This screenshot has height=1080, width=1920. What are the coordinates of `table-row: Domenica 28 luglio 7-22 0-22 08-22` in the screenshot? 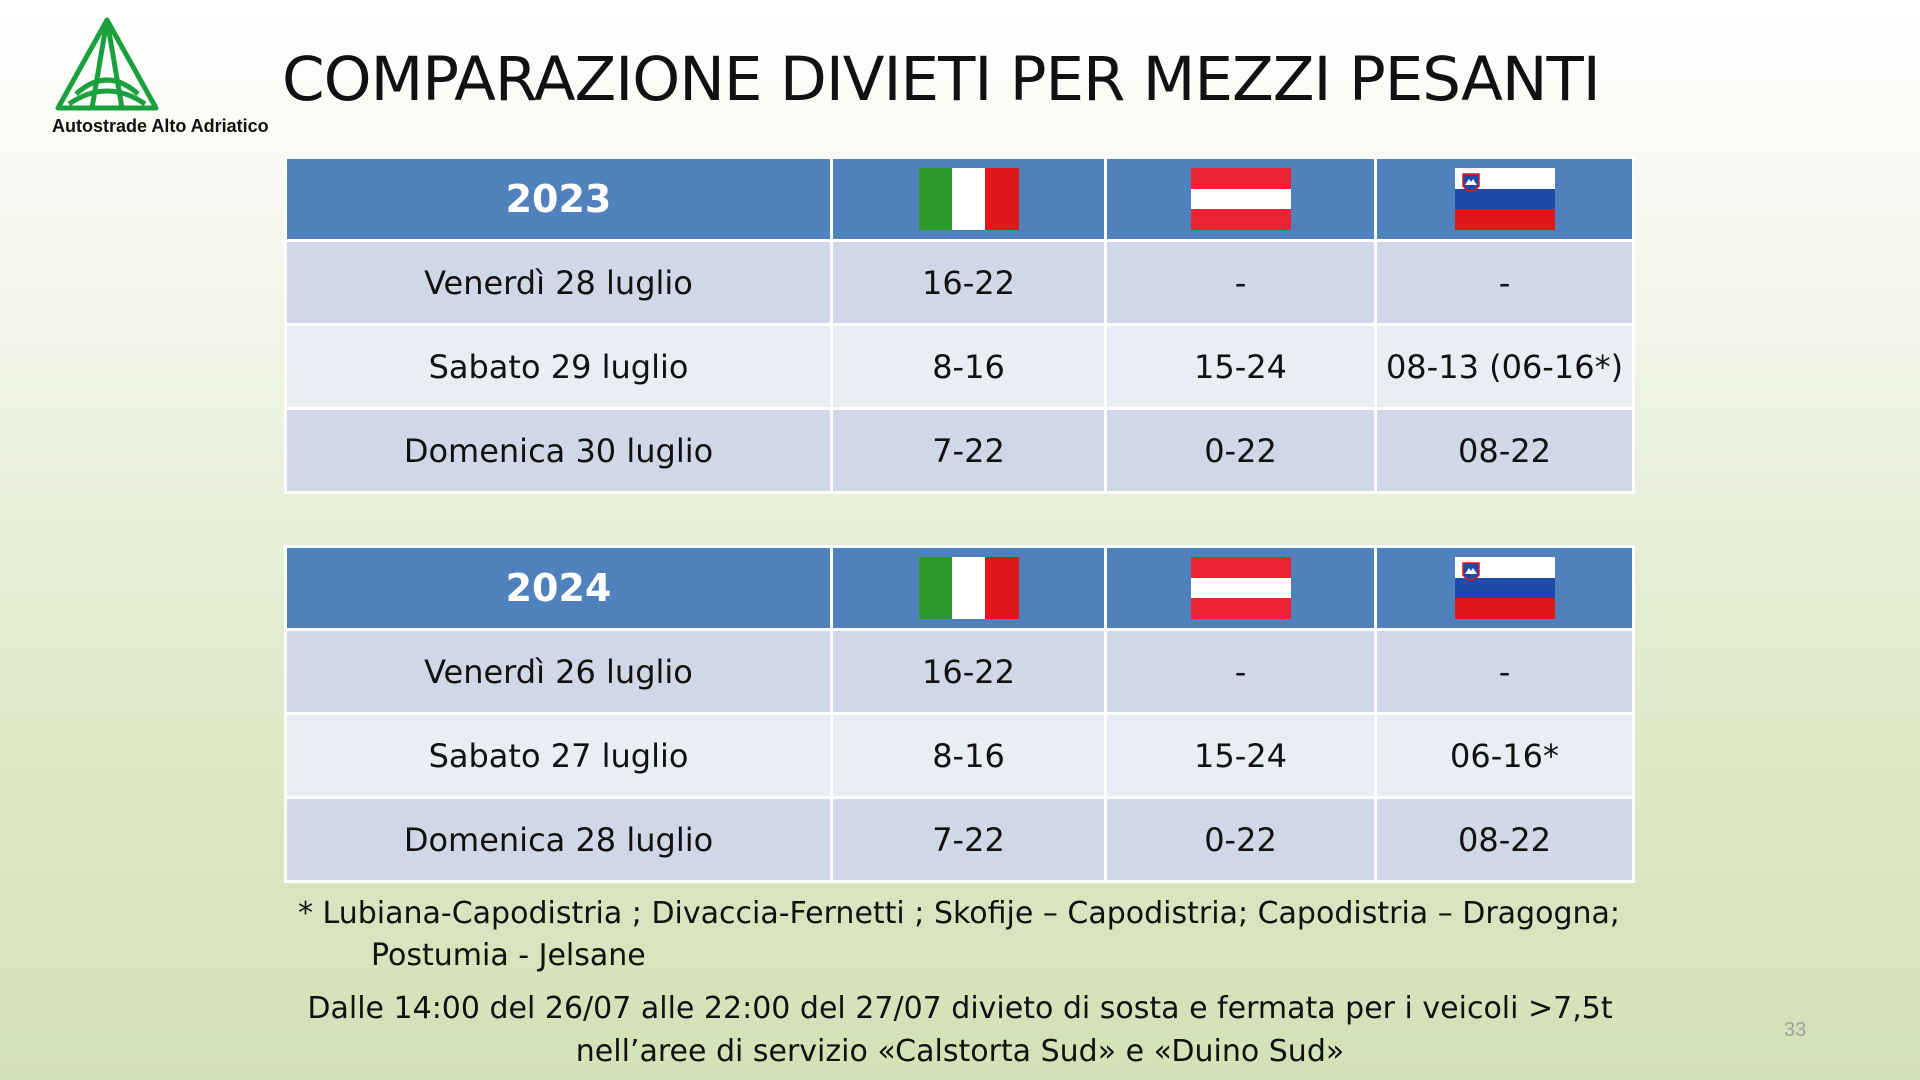 It's located at (959, 839).